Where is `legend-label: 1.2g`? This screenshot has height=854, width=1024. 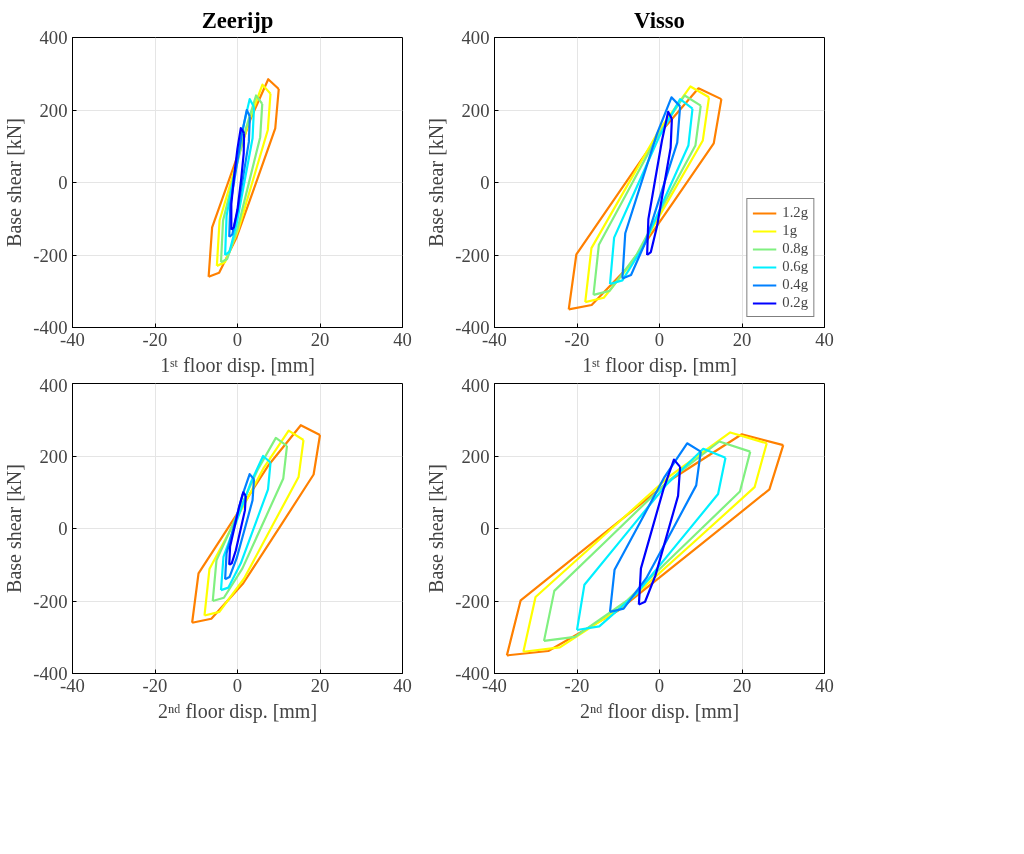
legend-label: 1.2g is located at coordinates (795, 212).